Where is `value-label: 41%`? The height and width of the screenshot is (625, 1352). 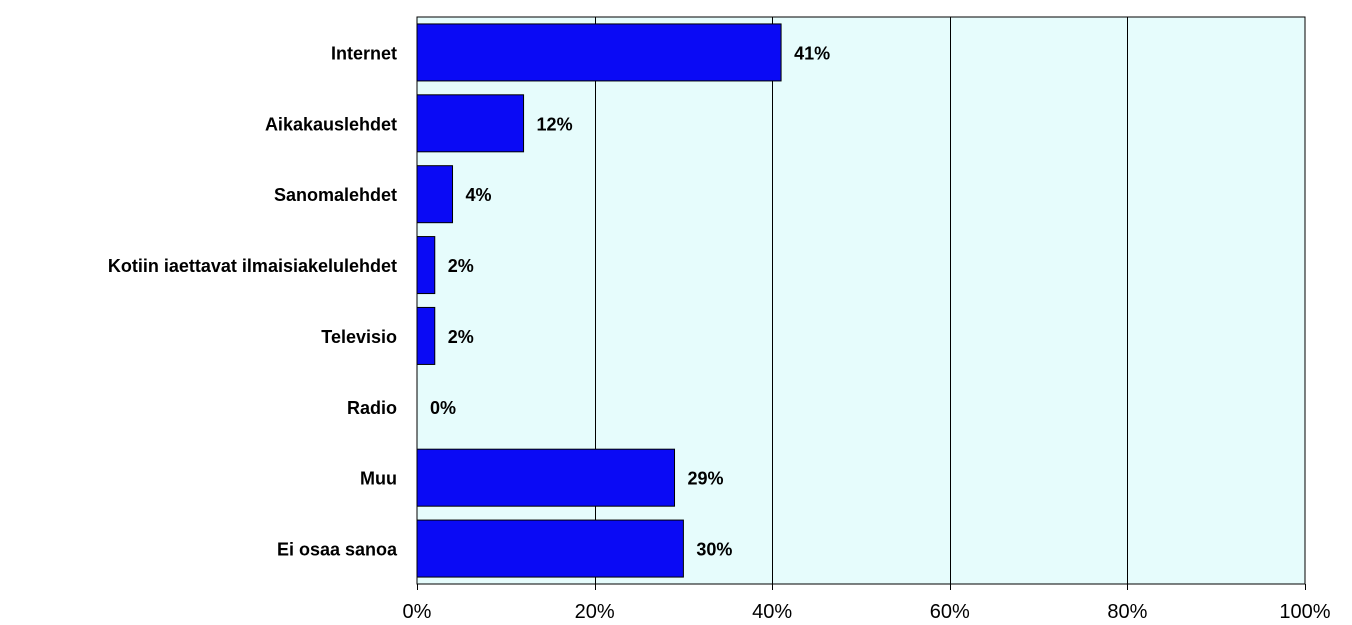
value-label: 41% is located at coordinates (812, 53).